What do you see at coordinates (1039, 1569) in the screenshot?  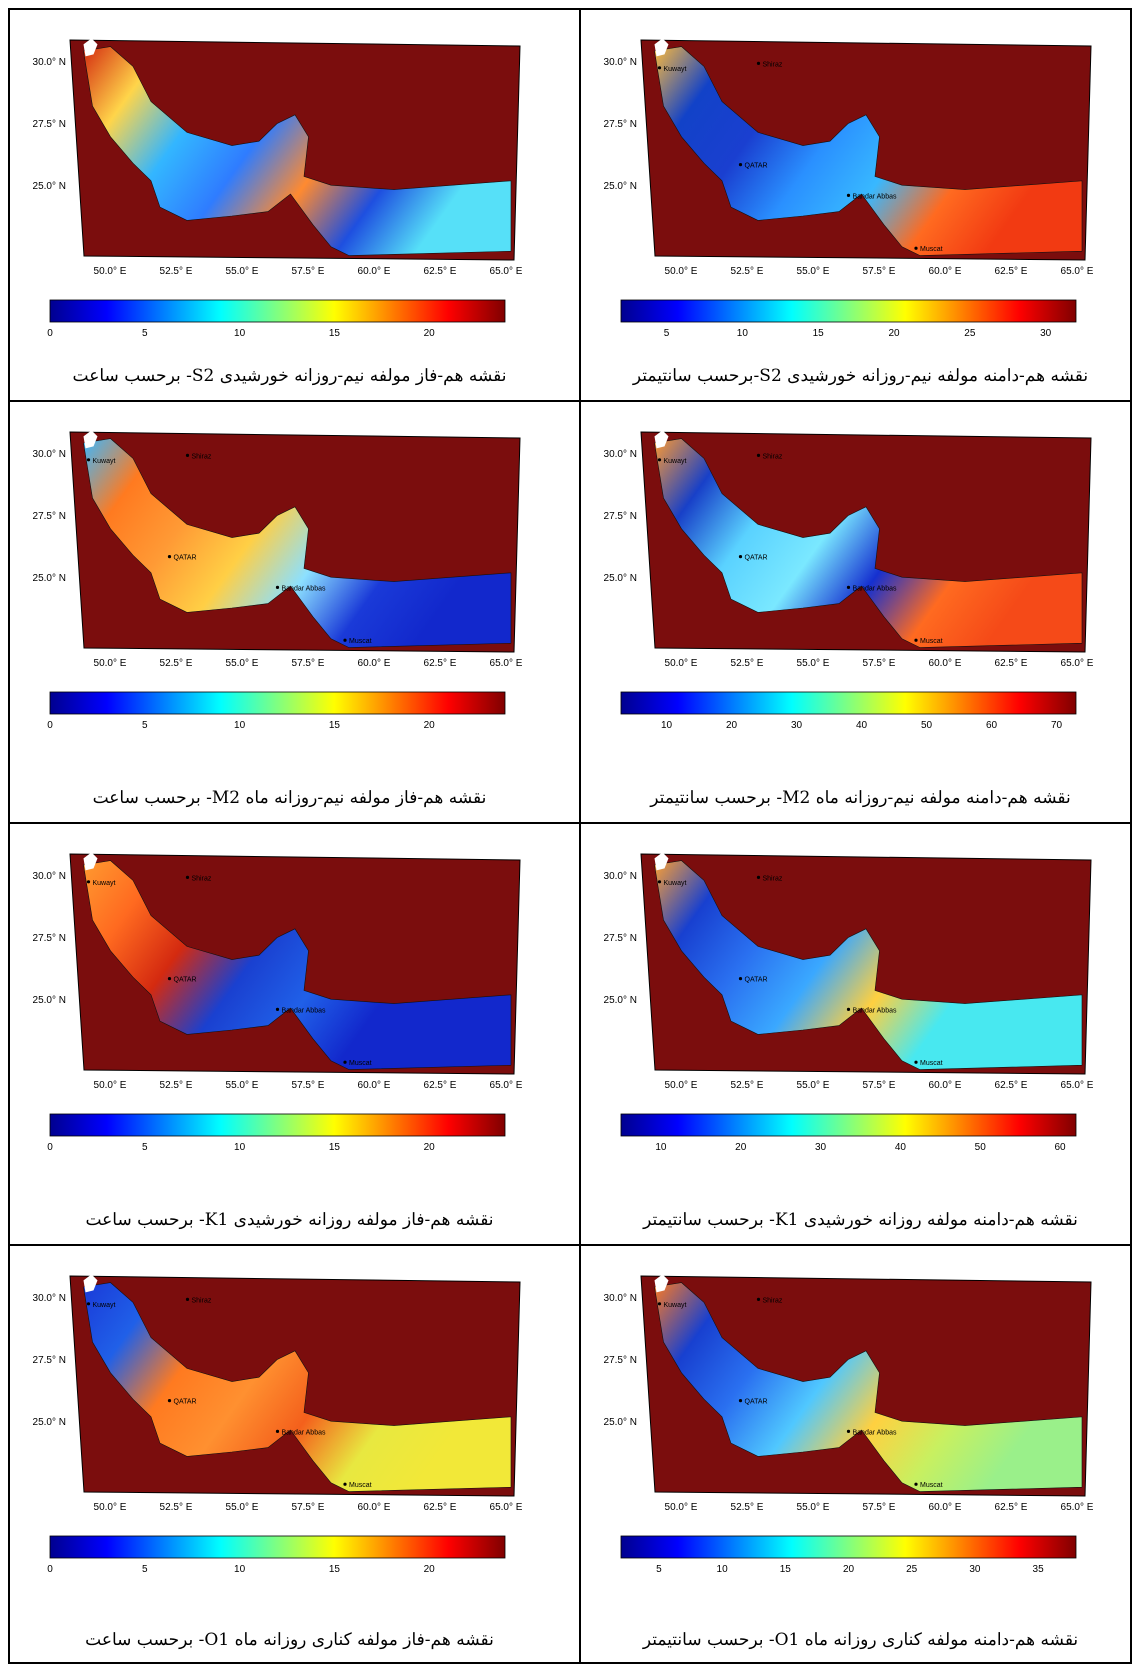 I see `colorbar-tick-label: 35` at bounding box center [1039, 1569].